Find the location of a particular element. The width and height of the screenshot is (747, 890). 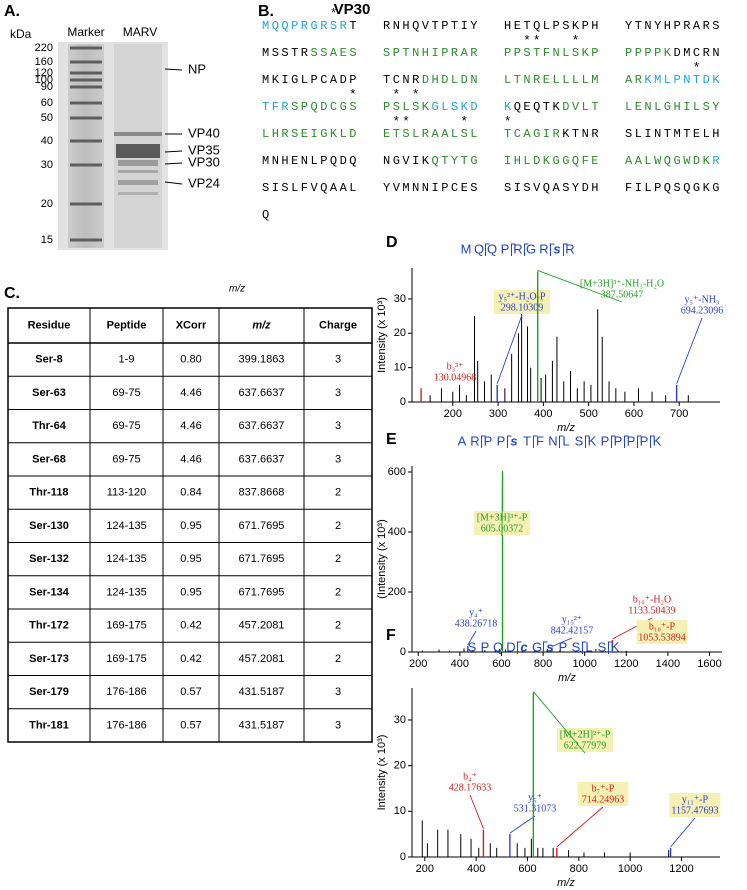

table-cell: Ser-63 is located at coordinates (49, 393).